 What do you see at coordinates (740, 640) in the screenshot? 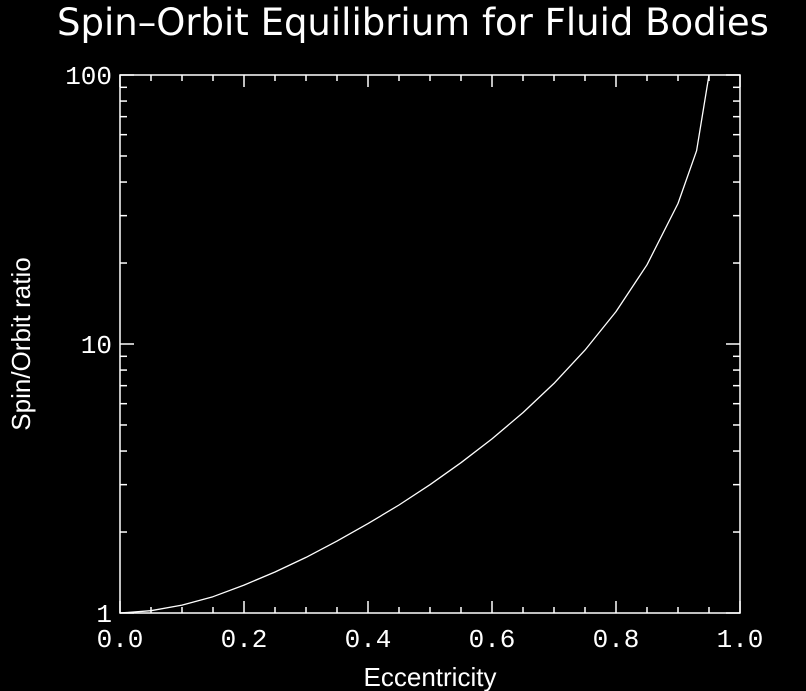
I see `x-tick-label: 1.0` at bounding box center [740, 640].